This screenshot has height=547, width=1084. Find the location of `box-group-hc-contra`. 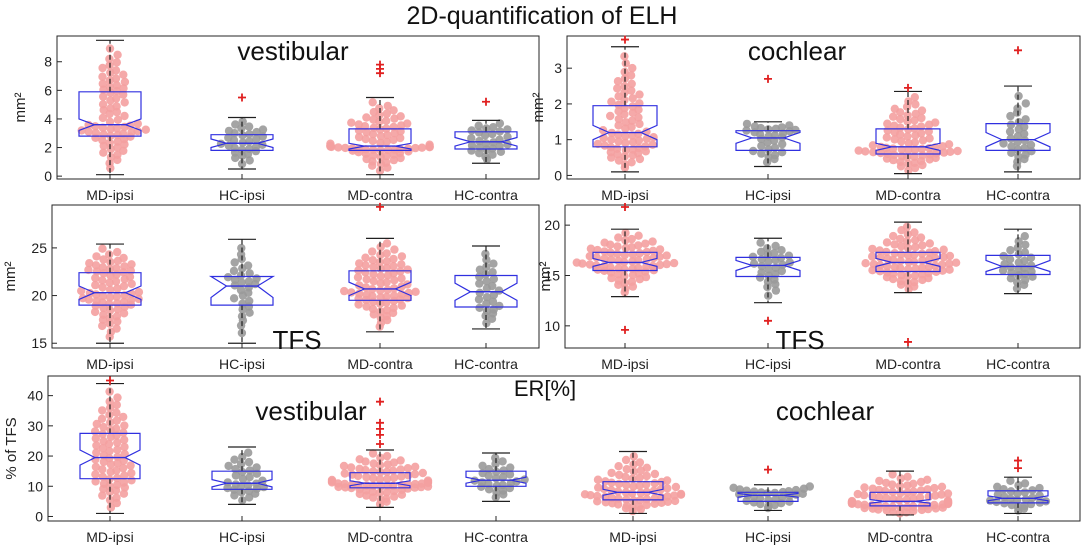

box-group-hc-contra is located at coordinates (1018, 261).